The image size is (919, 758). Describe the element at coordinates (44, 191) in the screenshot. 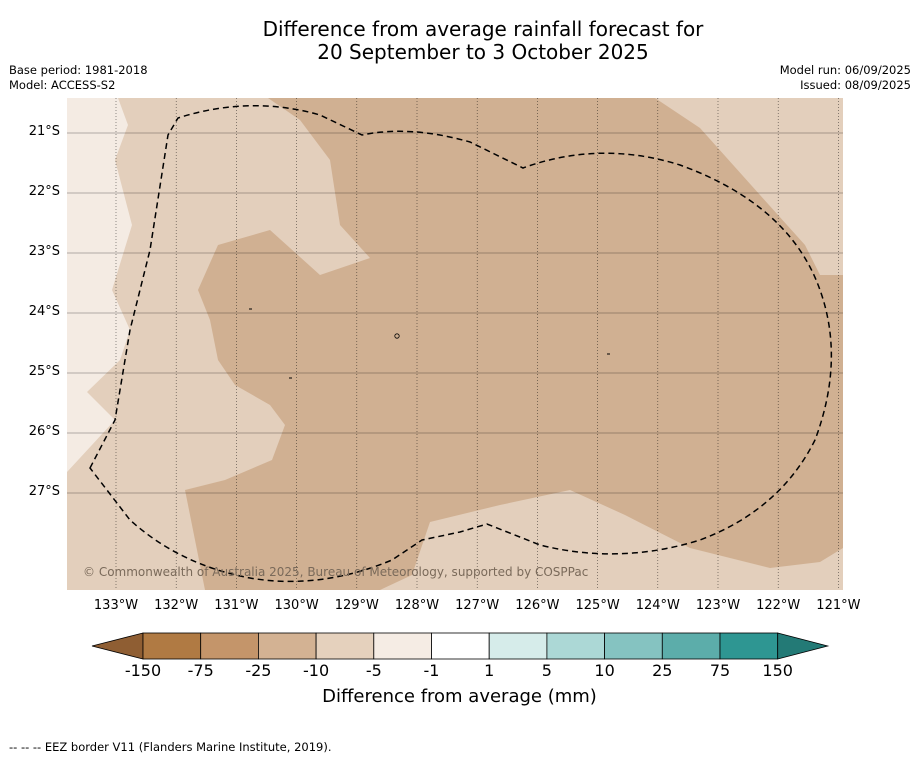

I see `latitude-label: 22°S` at that location.